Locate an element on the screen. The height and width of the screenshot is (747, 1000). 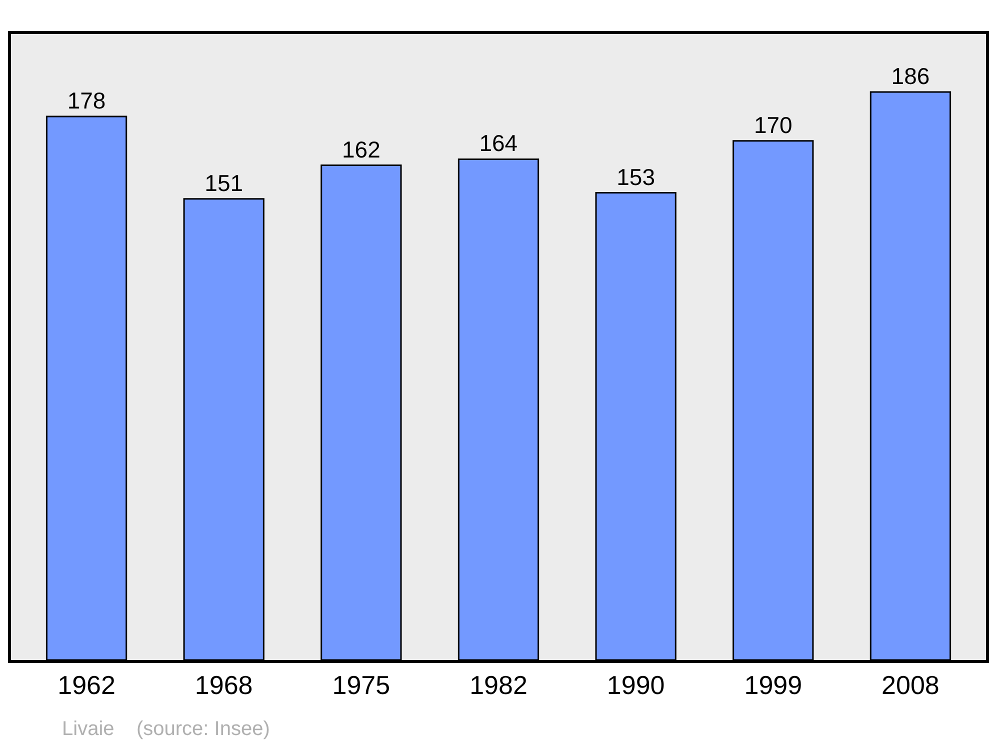
x-tick-label: 1968 is located at coordinates (223, 685).